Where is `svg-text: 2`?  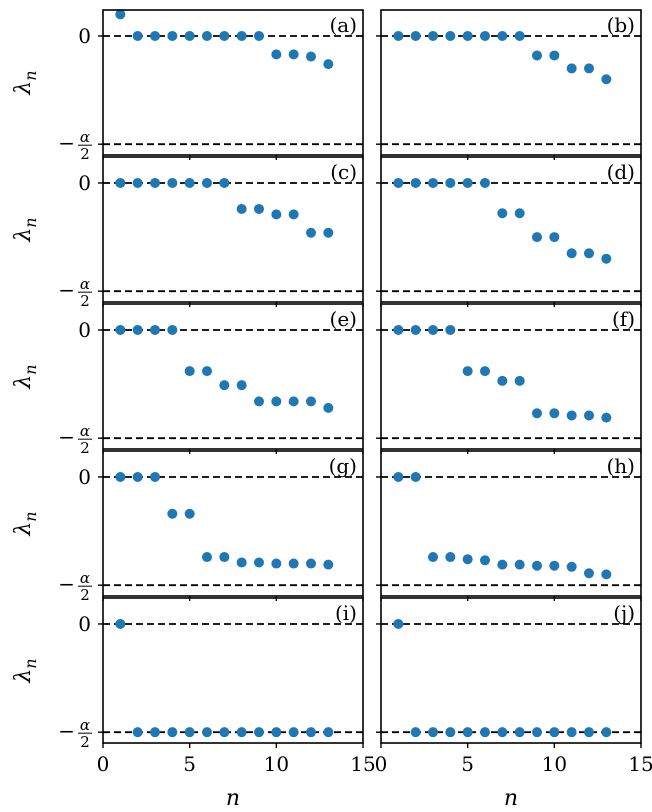 svg-text: 2 is located at coordinates (85, 448).